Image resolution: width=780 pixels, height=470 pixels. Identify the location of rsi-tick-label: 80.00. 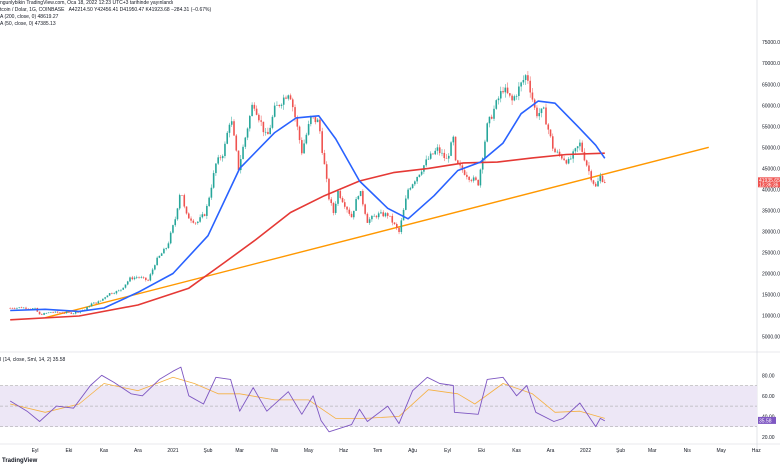
(768, 376).